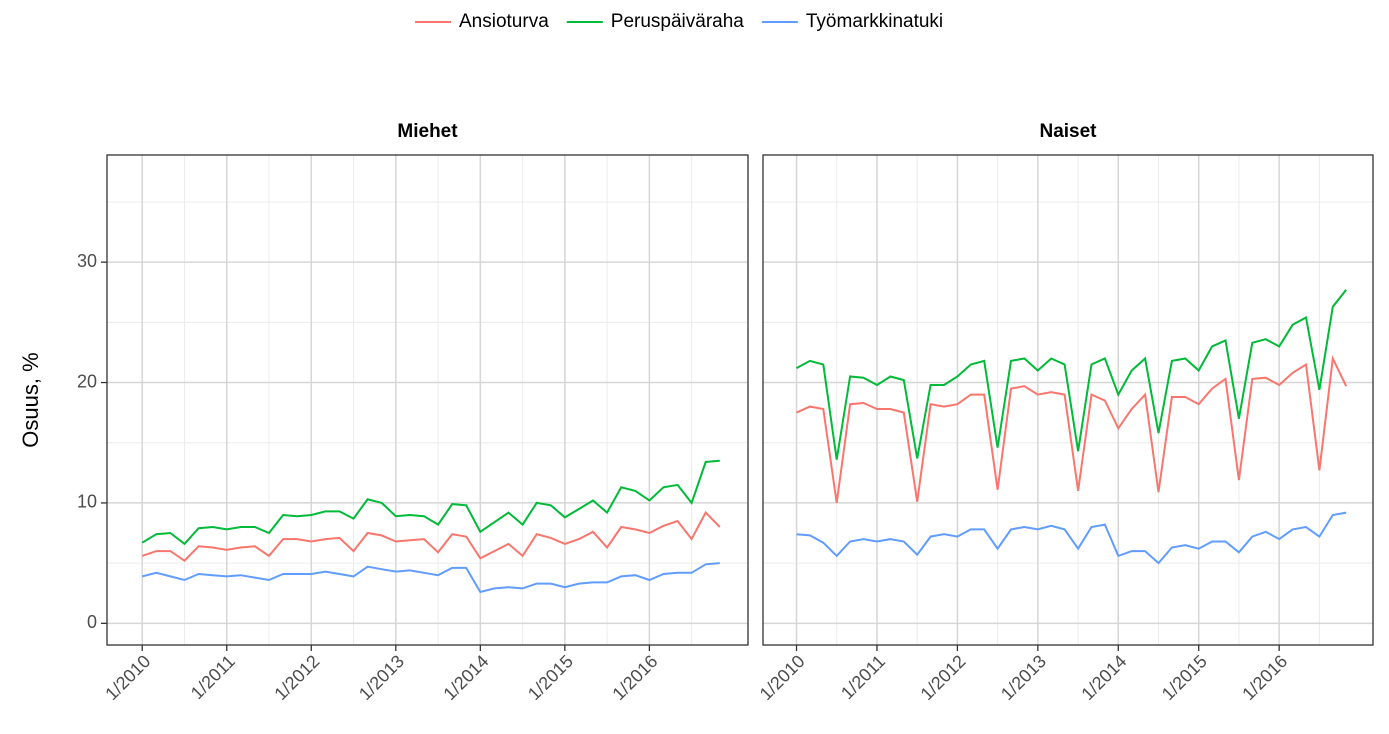  What do you see at coordinates (87, 381) in the screenshot?
I see `y-tick-label: 20` at bounding box center [87, 381].